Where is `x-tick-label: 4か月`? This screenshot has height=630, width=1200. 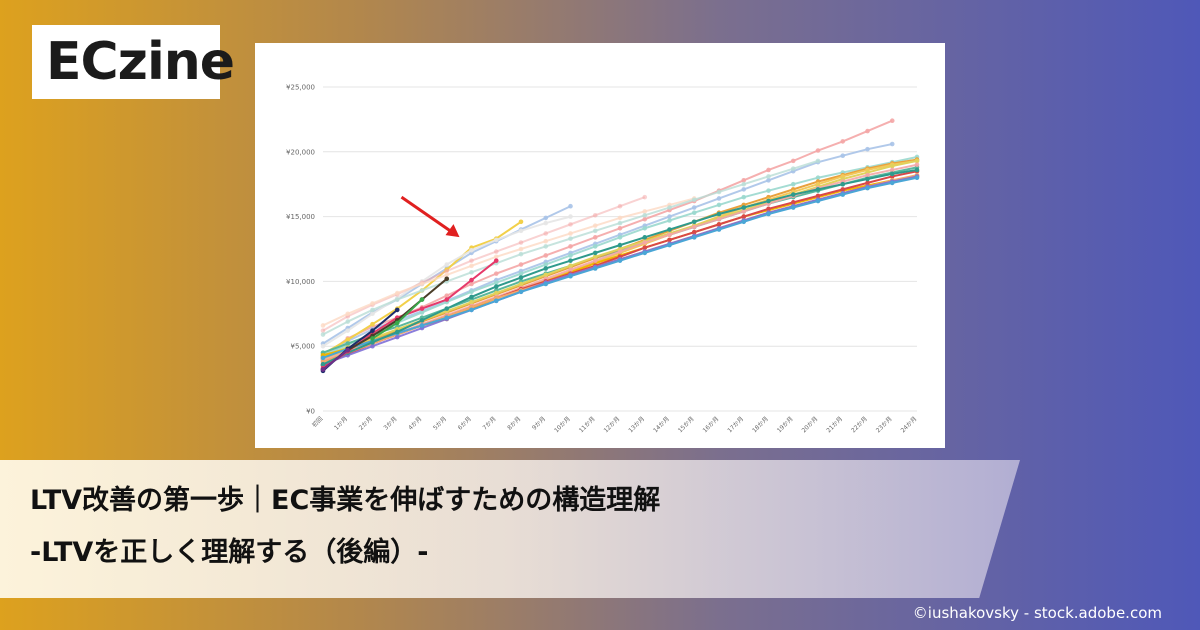 x-tick-label: 4か月 is located at coordinates (415, 423).